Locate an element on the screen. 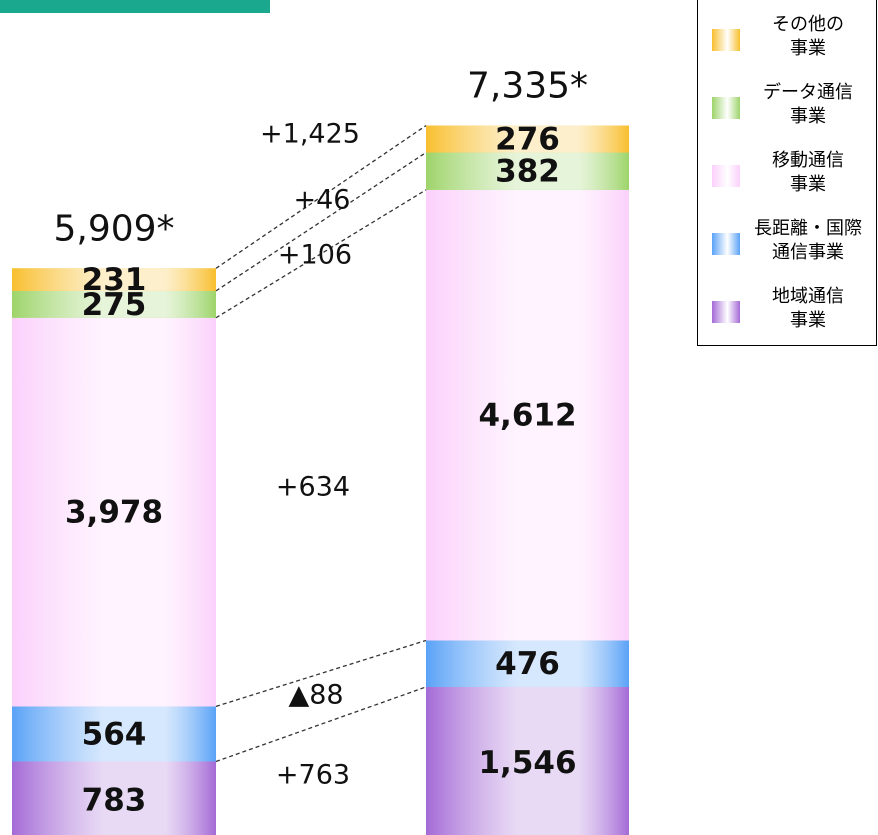 The width and height of the screenshot is (878, 835). legend-item: 地域通信 事業 is located at coordinates (793, 309).